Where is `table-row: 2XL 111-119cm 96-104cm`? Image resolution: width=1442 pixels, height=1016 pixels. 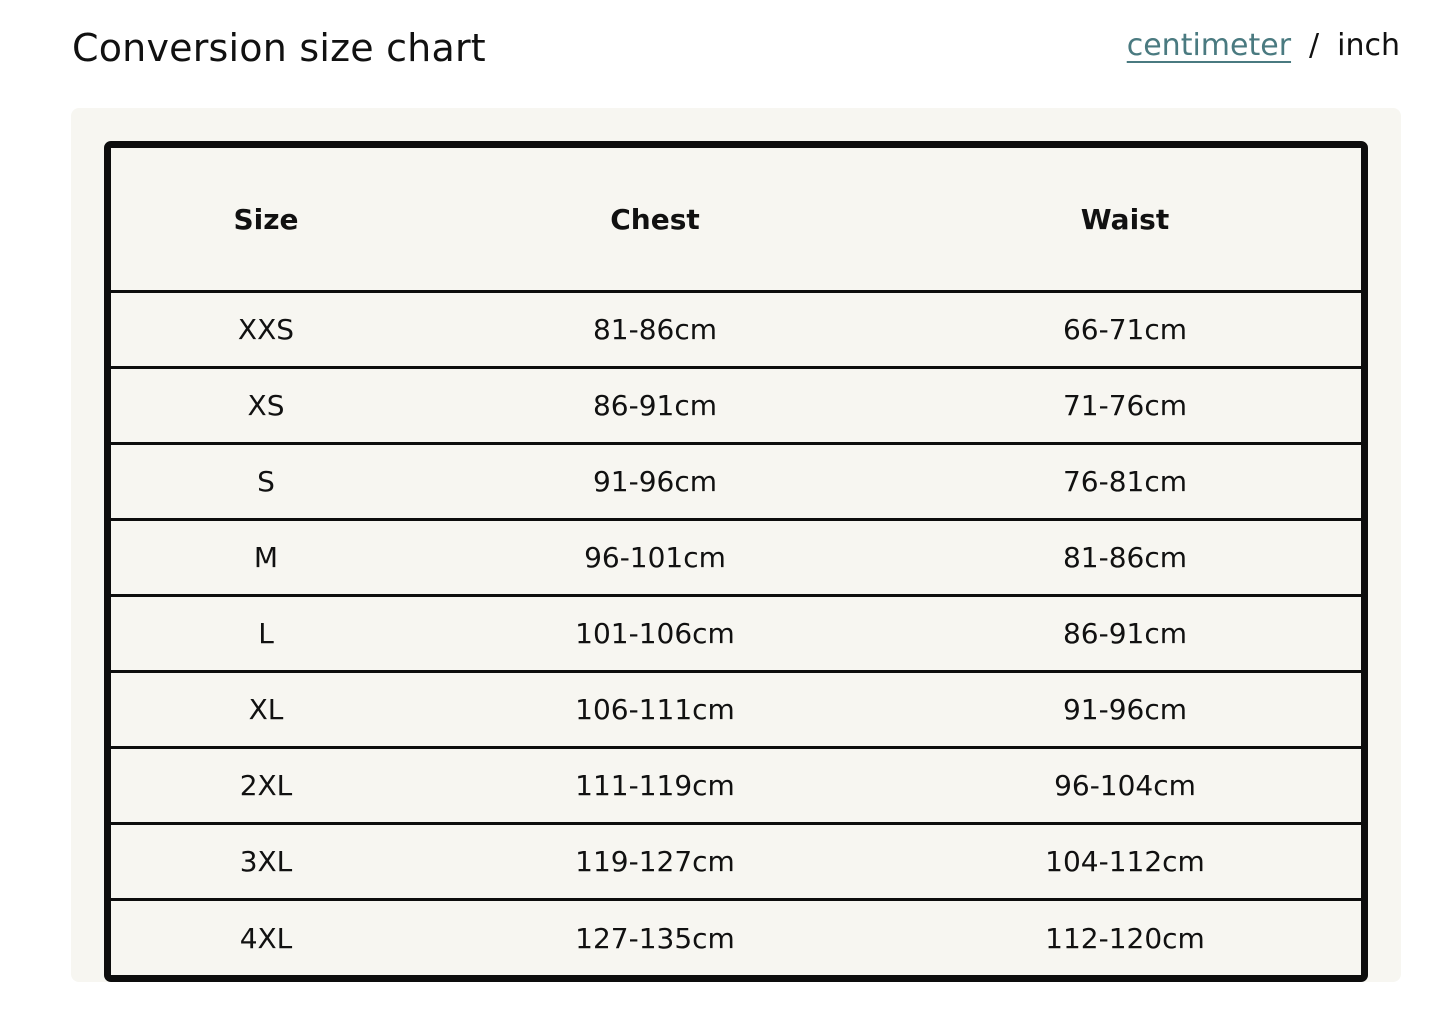 table-row: 2XL 111-119cm 96-104cm is located at coordinates (736, 786).